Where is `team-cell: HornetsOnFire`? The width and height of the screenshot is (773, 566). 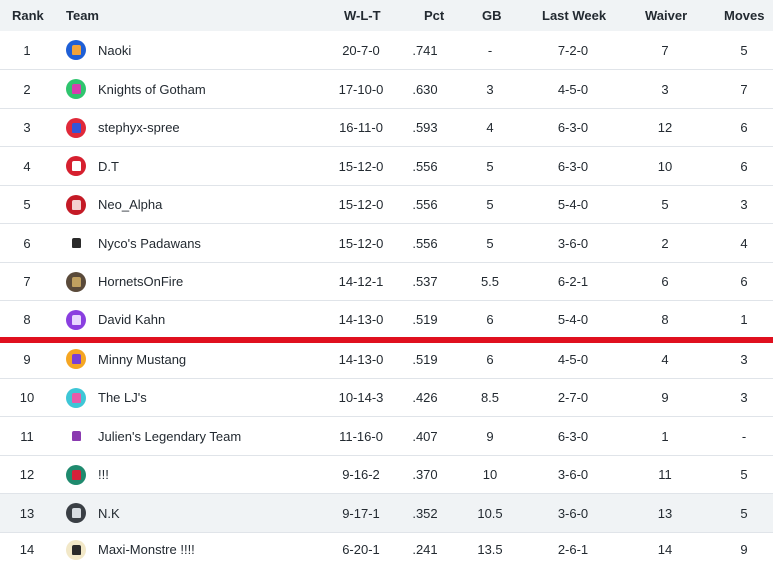 team-cell: HornetsOnFire is located at coordinates (206, 281).